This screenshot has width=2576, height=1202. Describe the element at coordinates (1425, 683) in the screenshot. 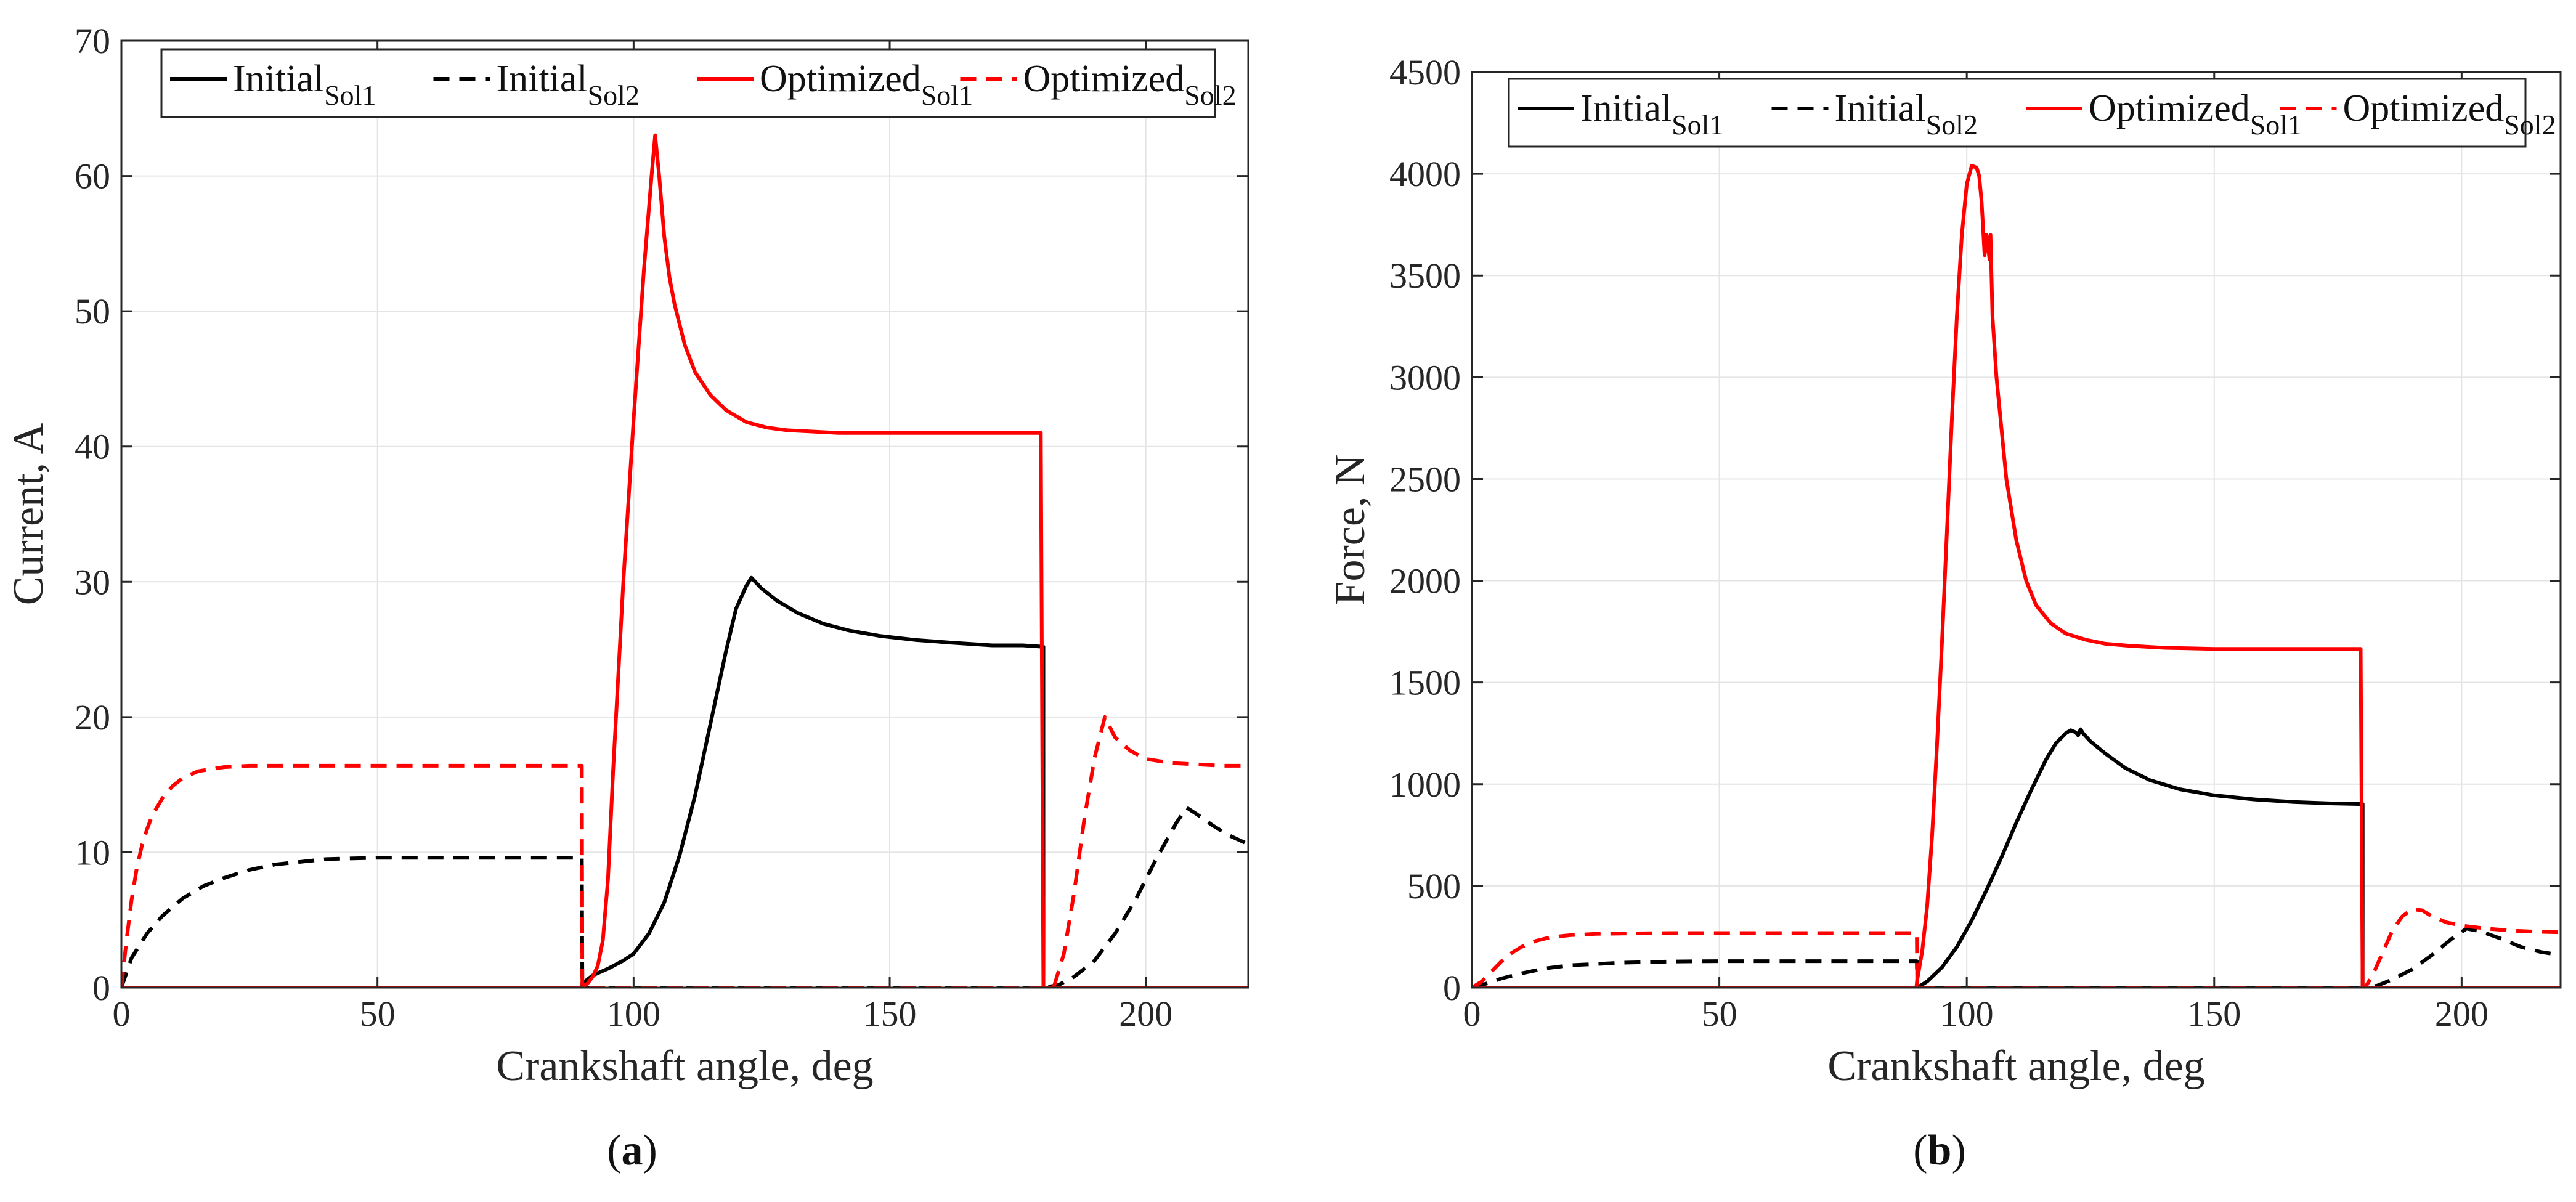

I see `y-tick-label: 1500` at that location.